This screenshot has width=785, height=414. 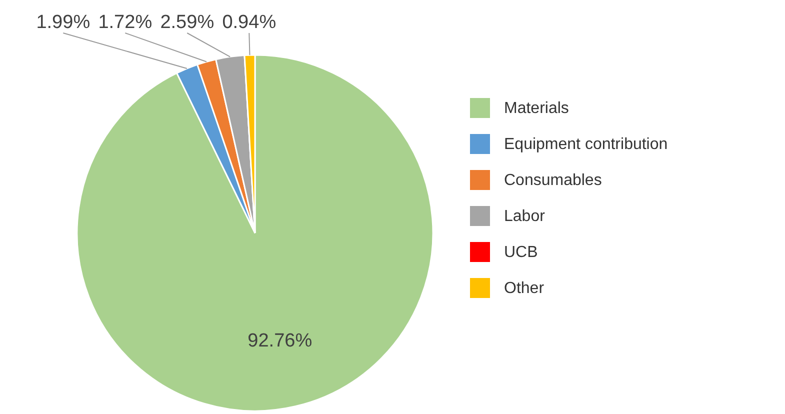 I want to click on data-label: 1.99%, so click(x=63, y=22).